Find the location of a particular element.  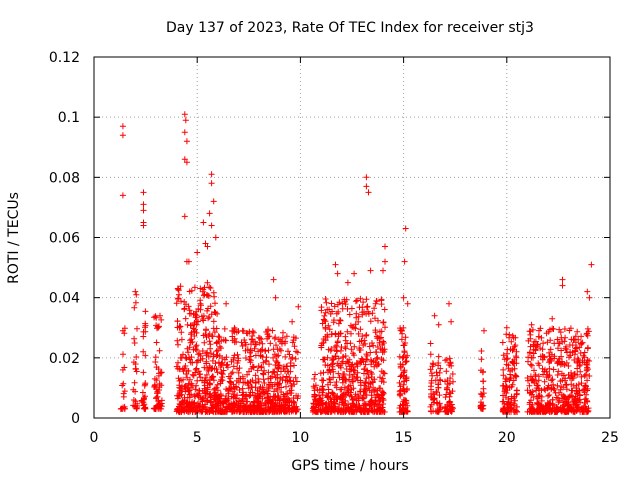

x-tick-label: 20 is located at coordinates (507, 438).